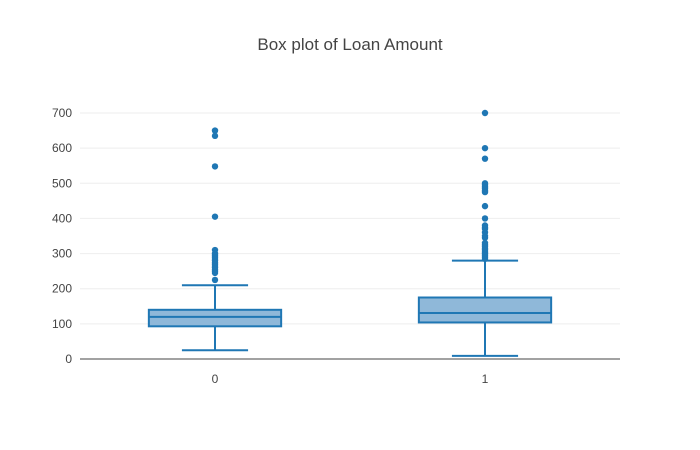 Image resolution: width=700 pixels, height=450 pixels. I want to click on y-tick-label: 100, so click(62, 324).